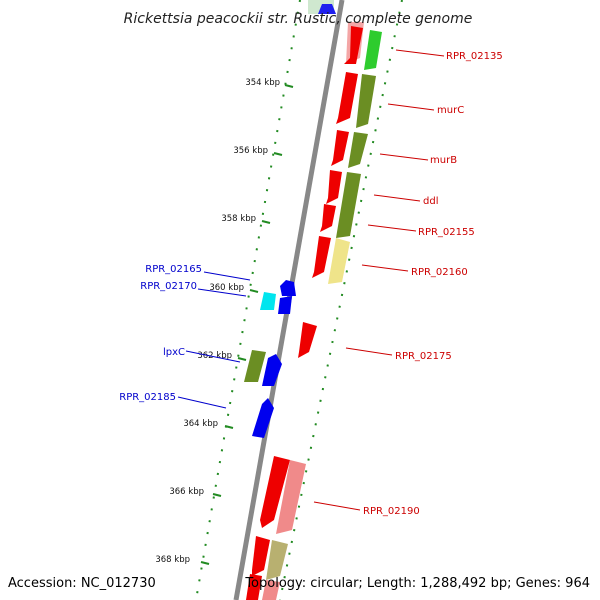  What do you see at coordinates (255, 366) in the screenshot?
I see `cds-olive-rev` at bounding box center [255, 366].